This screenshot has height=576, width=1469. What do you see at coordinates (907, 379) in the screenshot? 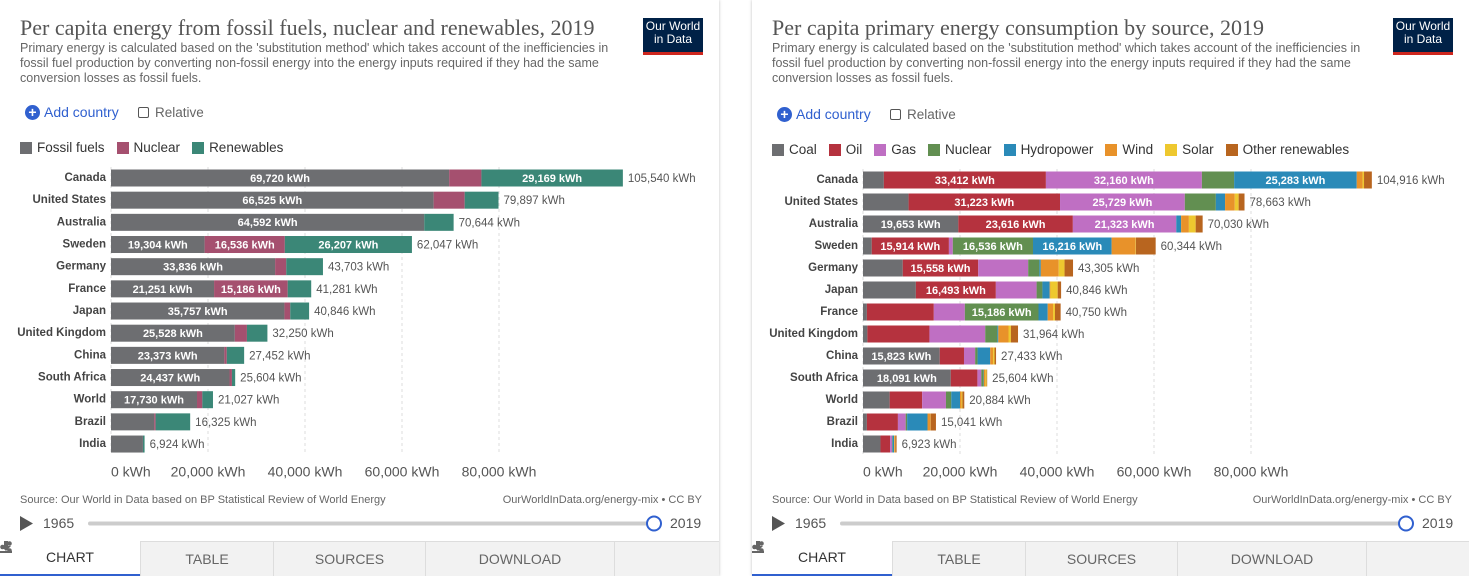
I see `segment-label: 18,091 kWh` at bounding box center [907, 379].